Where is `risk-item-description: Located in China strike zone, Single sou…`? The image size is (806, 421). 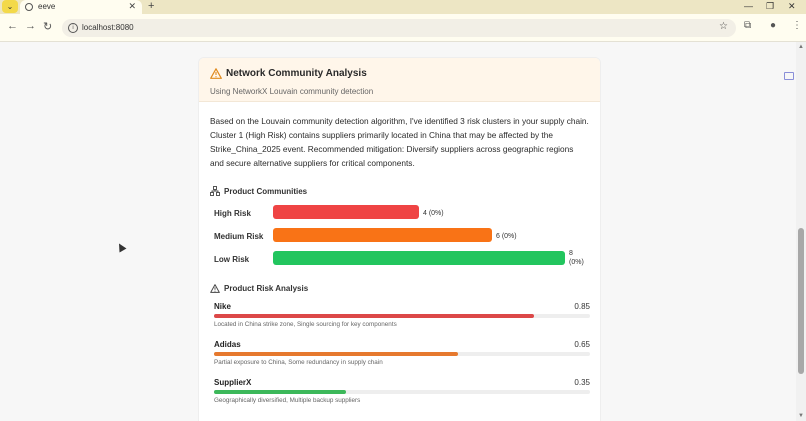 risk-item-description: Located in China strike zone, Single sou… is located at coordinates (305, 324).